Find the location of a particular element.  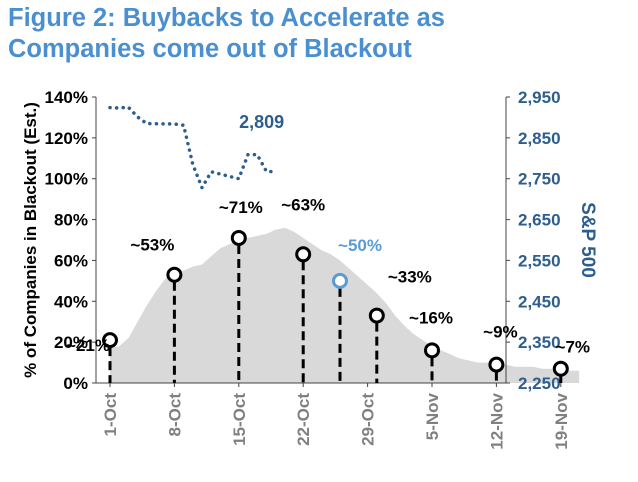

x-tick-label: 19-Nov is located at coordinates (561, 420).